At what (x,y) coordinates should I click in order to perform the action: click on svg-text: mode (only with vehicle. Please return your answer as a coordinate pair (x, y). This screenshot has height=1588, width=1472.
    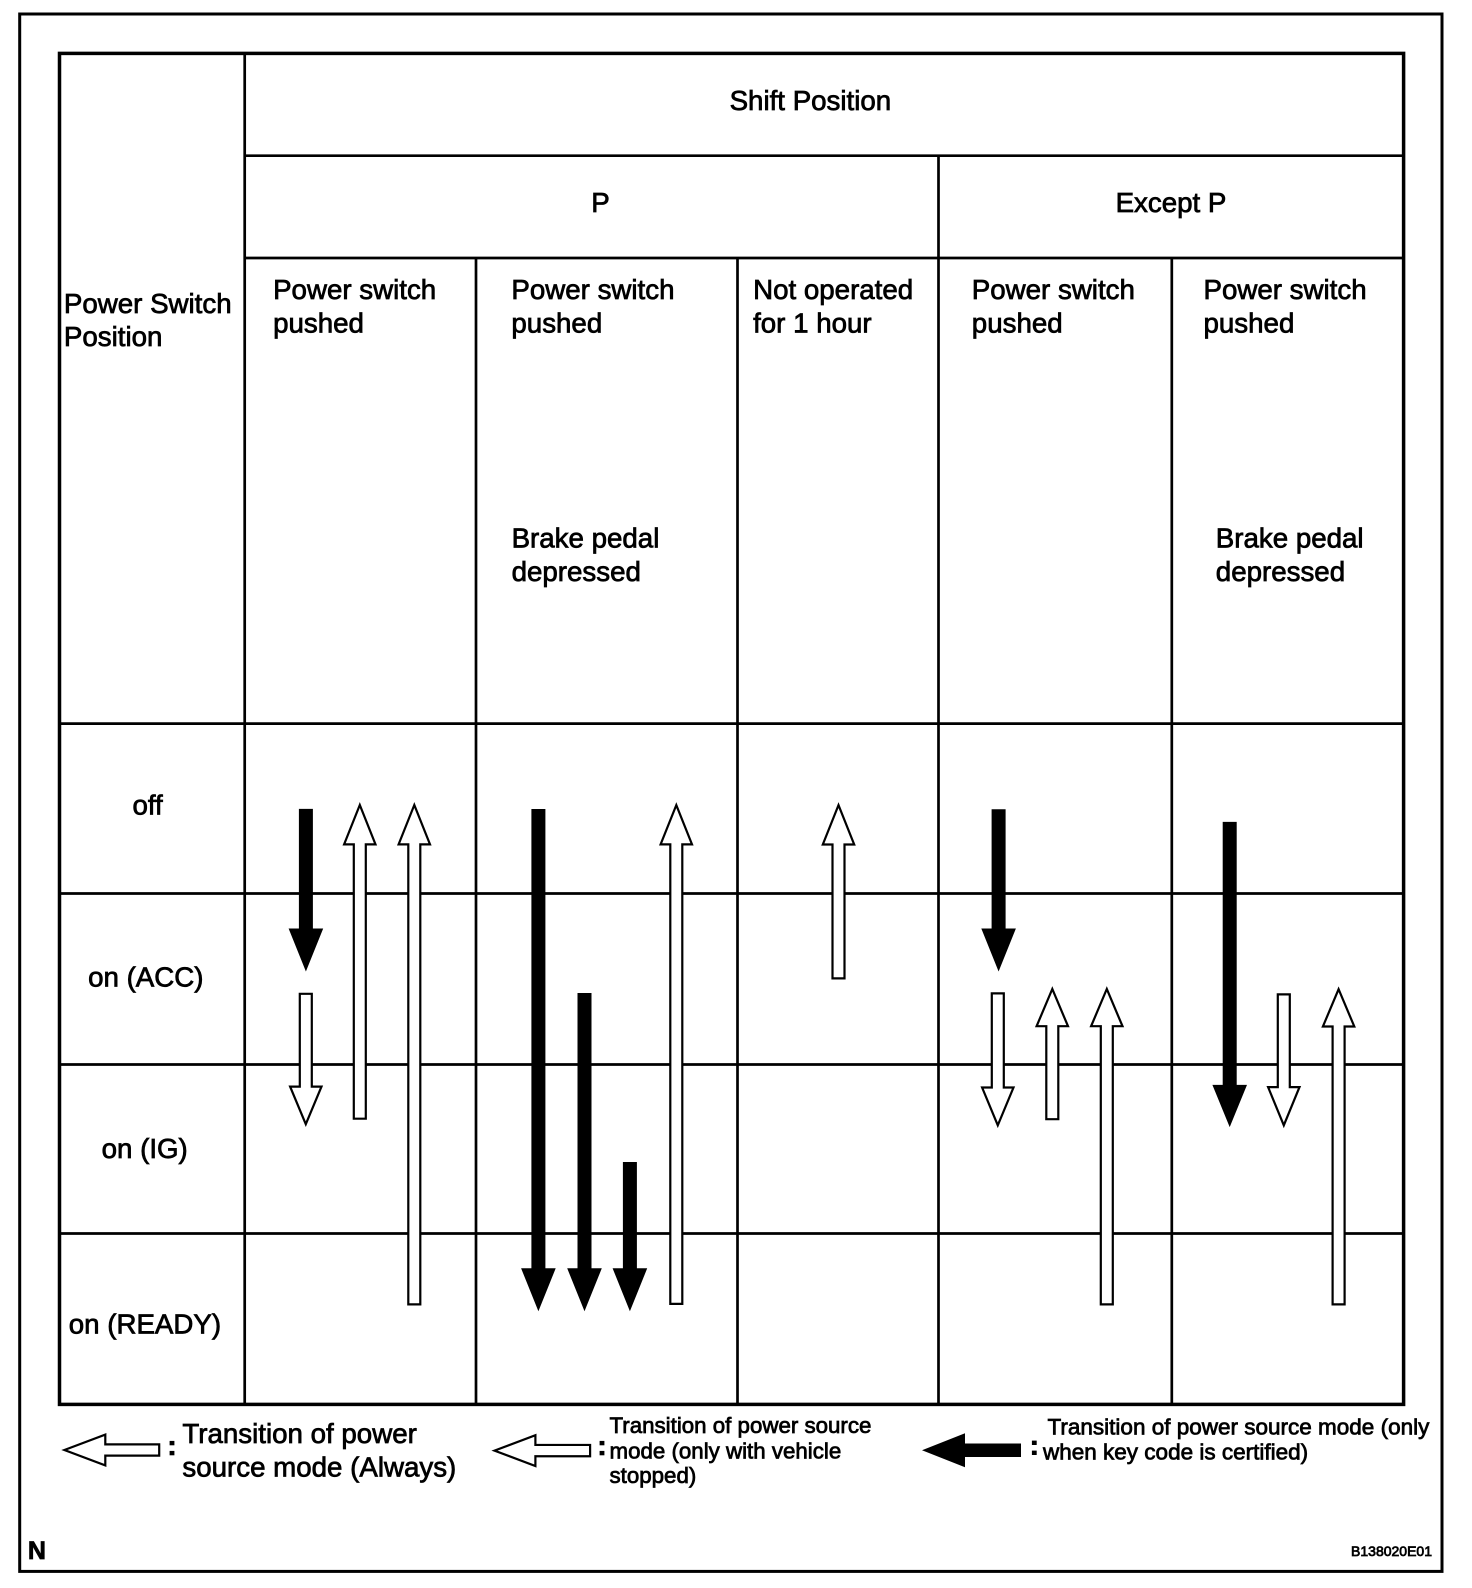
    Looking at the image, I should click on (726, 1450).